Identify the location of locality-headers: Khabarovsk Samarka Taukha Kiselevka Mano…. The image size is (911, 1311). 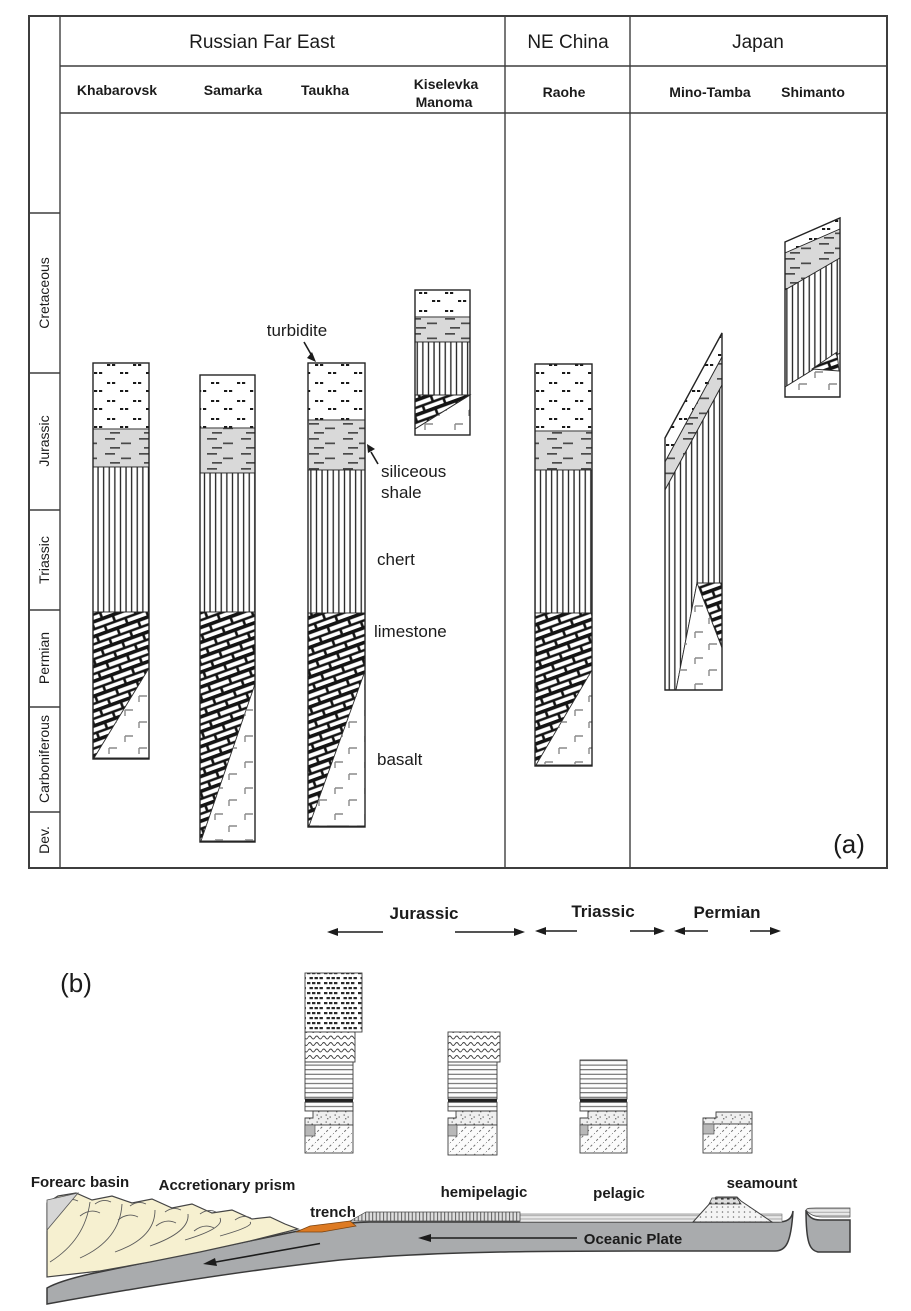
(461, 93).